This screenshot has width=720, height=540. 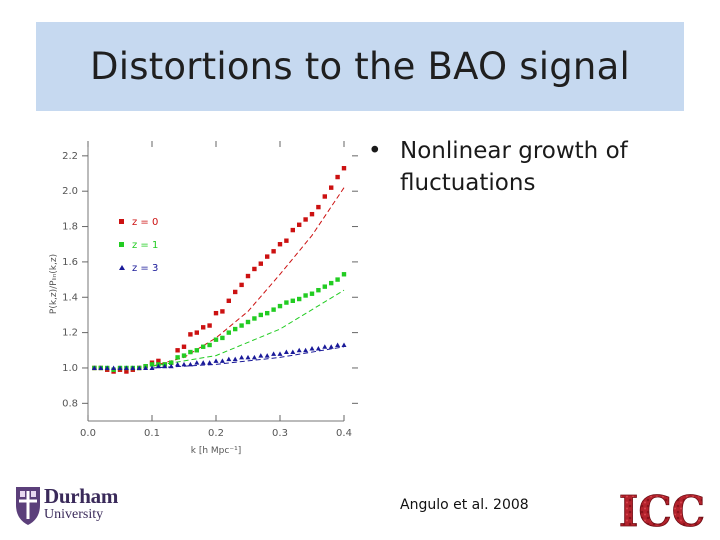 What do you see at coordinates (216, 451) in the screenshot?
I see `x-axis-label: k [h Mpc⁻¹]` at bounding box center [216, 451].